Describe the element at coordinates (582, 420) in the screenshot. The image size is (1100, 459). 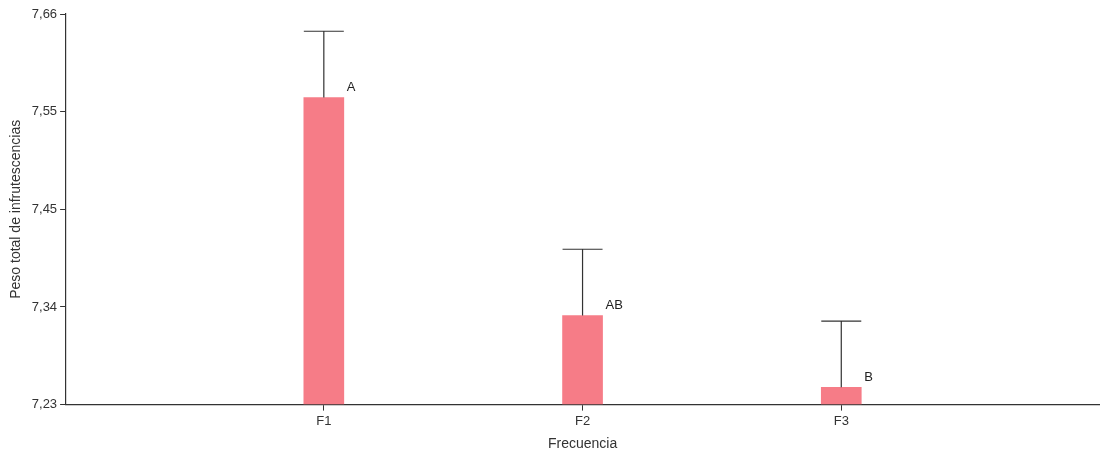
I see `x-tick-label: F2` at that location.